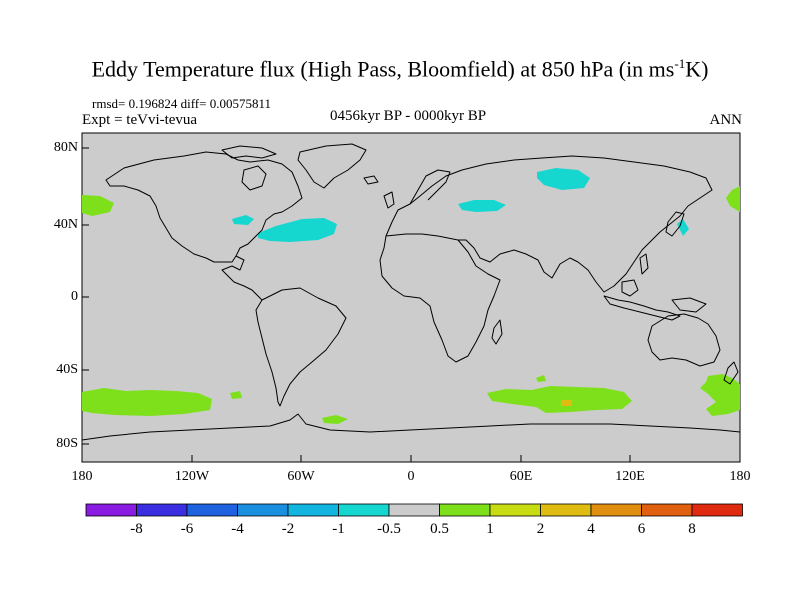 Image resolution: width=800 pixels, height=600 pixels. Describe the element at coordinates (243, 220) in the screenshot. I see `anomaly-east-pacific-west-coast` at that location.